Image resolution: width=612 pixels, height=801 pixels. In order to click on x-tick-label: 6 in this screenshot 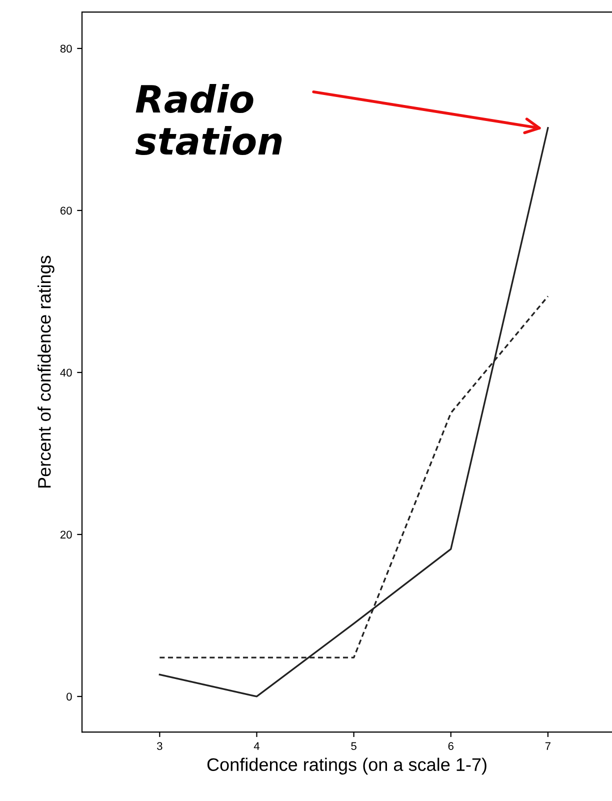, I will do `click(451, 746)`.